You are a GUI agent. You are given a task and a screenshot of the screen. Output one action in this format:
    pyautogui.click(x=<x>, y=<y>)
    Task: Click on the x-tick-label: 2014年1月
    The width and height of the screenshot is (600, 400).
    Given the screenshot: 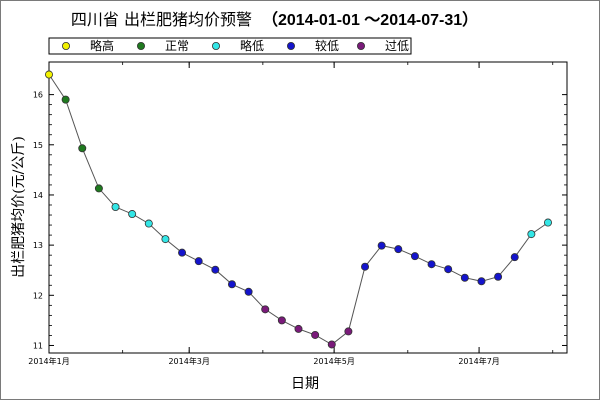 What is the action you would take?
    pyautogui.click(x=48, y=361)
    